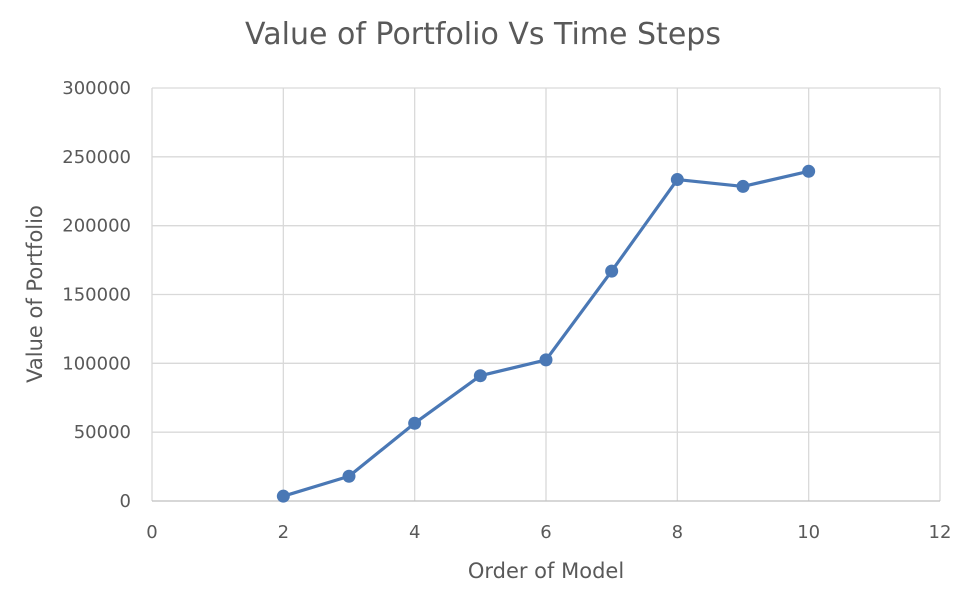  I want to click on y-tick-label: 0, so click(125, 501).